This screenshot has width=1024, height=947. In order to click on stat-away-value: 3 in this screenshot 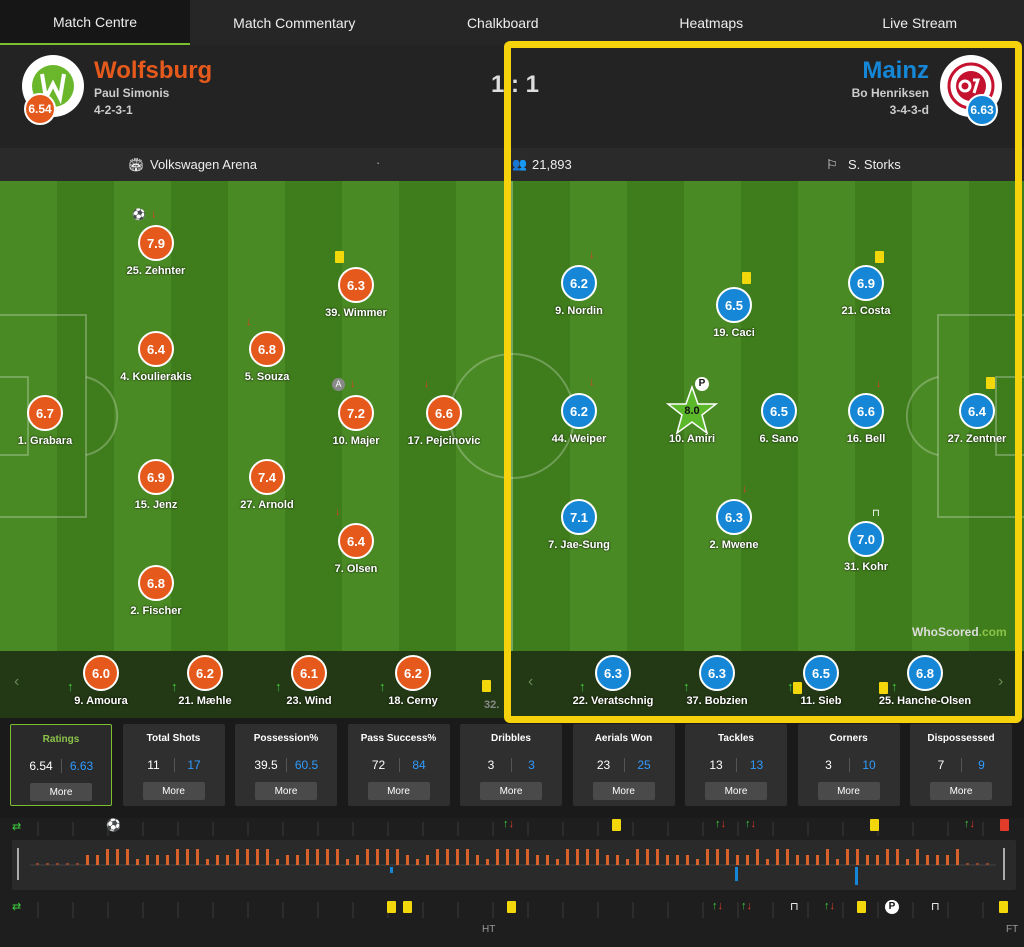, I will do `click(531, 765)`.